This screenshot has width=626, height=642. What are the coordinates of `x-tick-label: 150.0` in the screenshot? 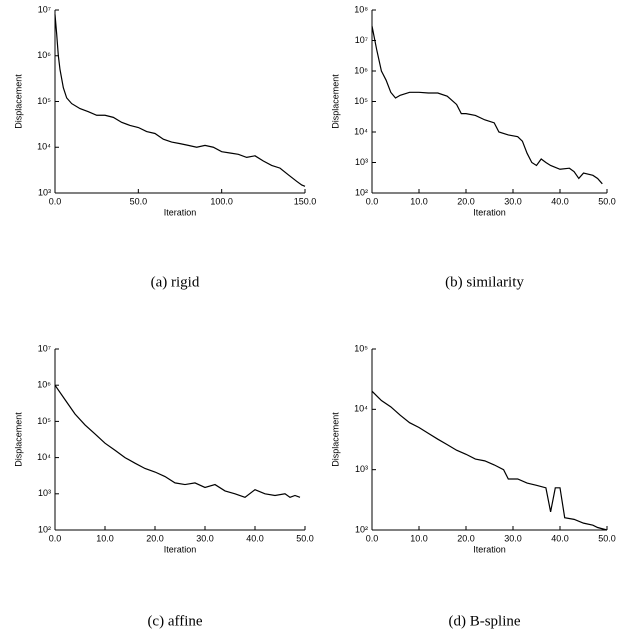 It's located at (305, 201).